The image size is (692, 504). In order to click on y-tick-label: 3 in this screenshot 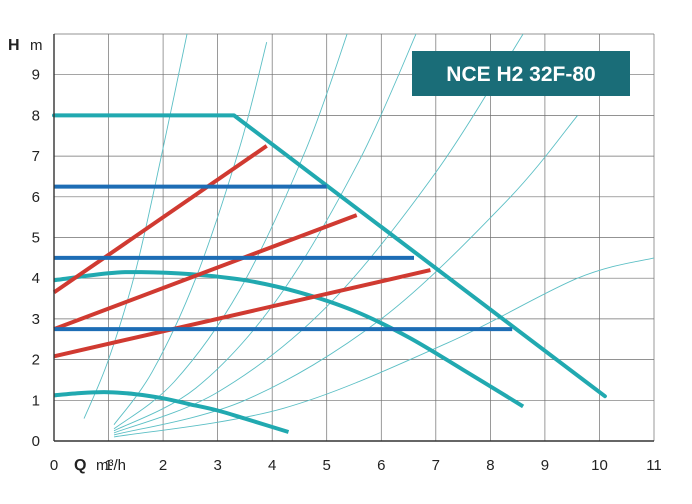, I will do `click(36, 319)`.